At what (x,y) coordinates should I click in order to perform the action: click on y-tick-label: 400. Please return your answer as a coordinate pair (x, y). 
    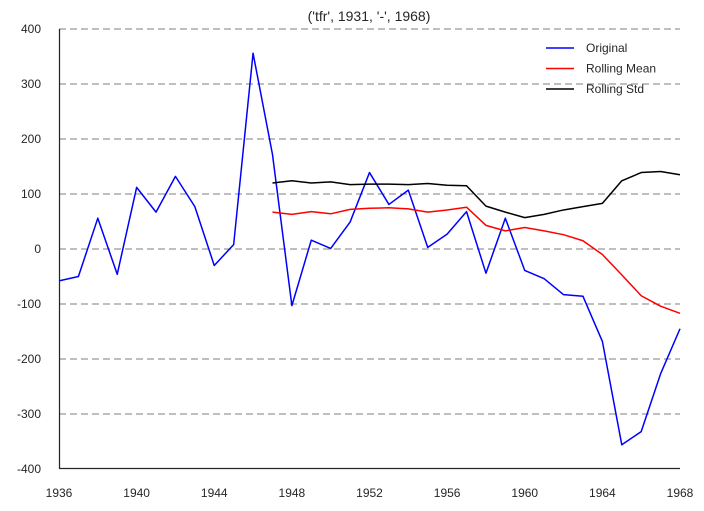
    Looking at the image, I should click on (31, 29).